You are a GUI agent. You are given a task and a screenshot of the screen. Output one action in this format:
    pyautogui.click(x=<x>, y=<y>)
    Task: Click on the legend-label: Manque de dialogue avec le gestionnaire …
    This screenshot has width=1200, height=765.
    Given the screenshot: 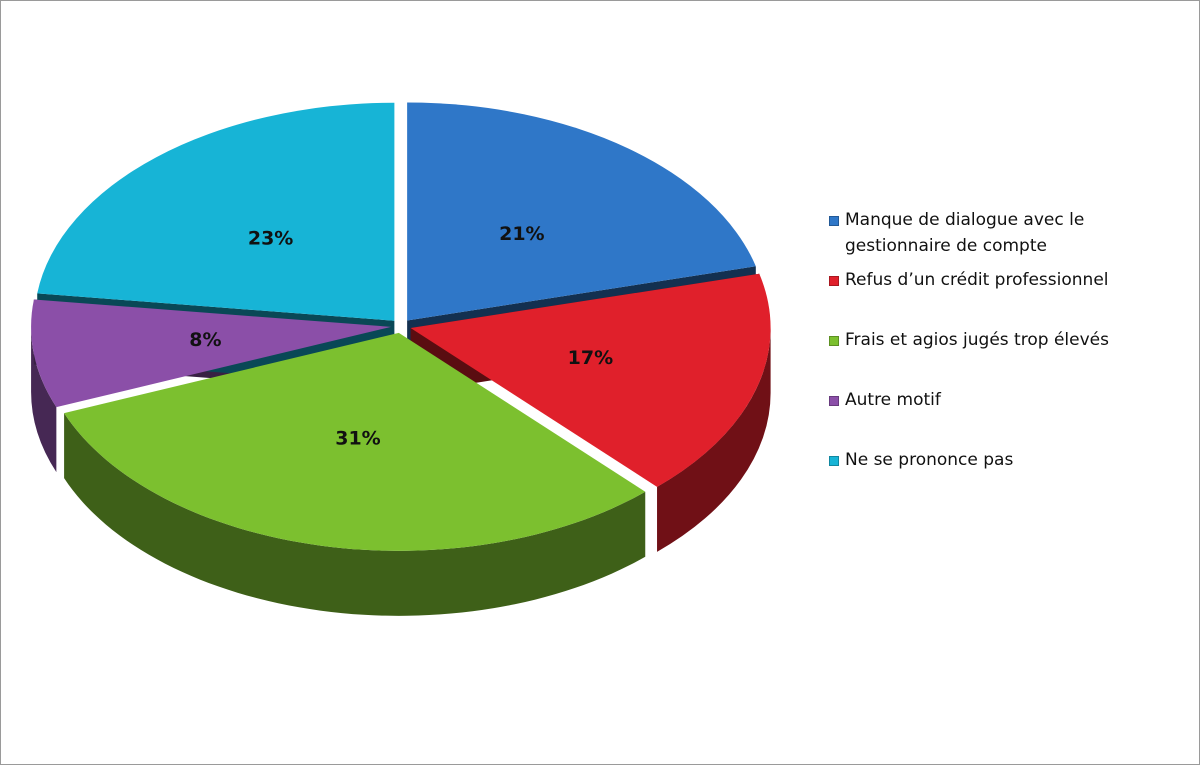 What is the action you would take?
    pyautogui.click(x=965, y=233)
    